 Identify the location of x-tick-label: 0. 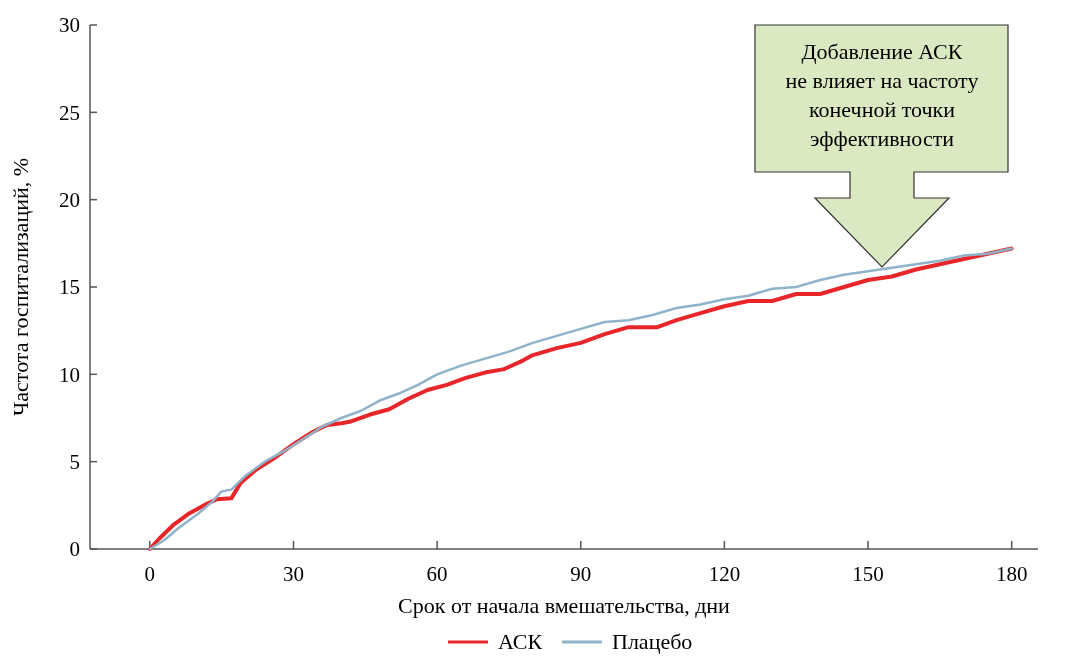
(150, 574).